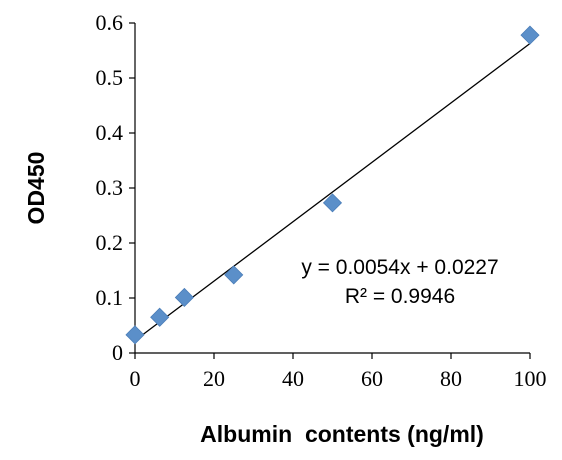  Describe the element at coordinates (110, 77) in the screenshot. I see `y-tick-label: 0.5` at that location.